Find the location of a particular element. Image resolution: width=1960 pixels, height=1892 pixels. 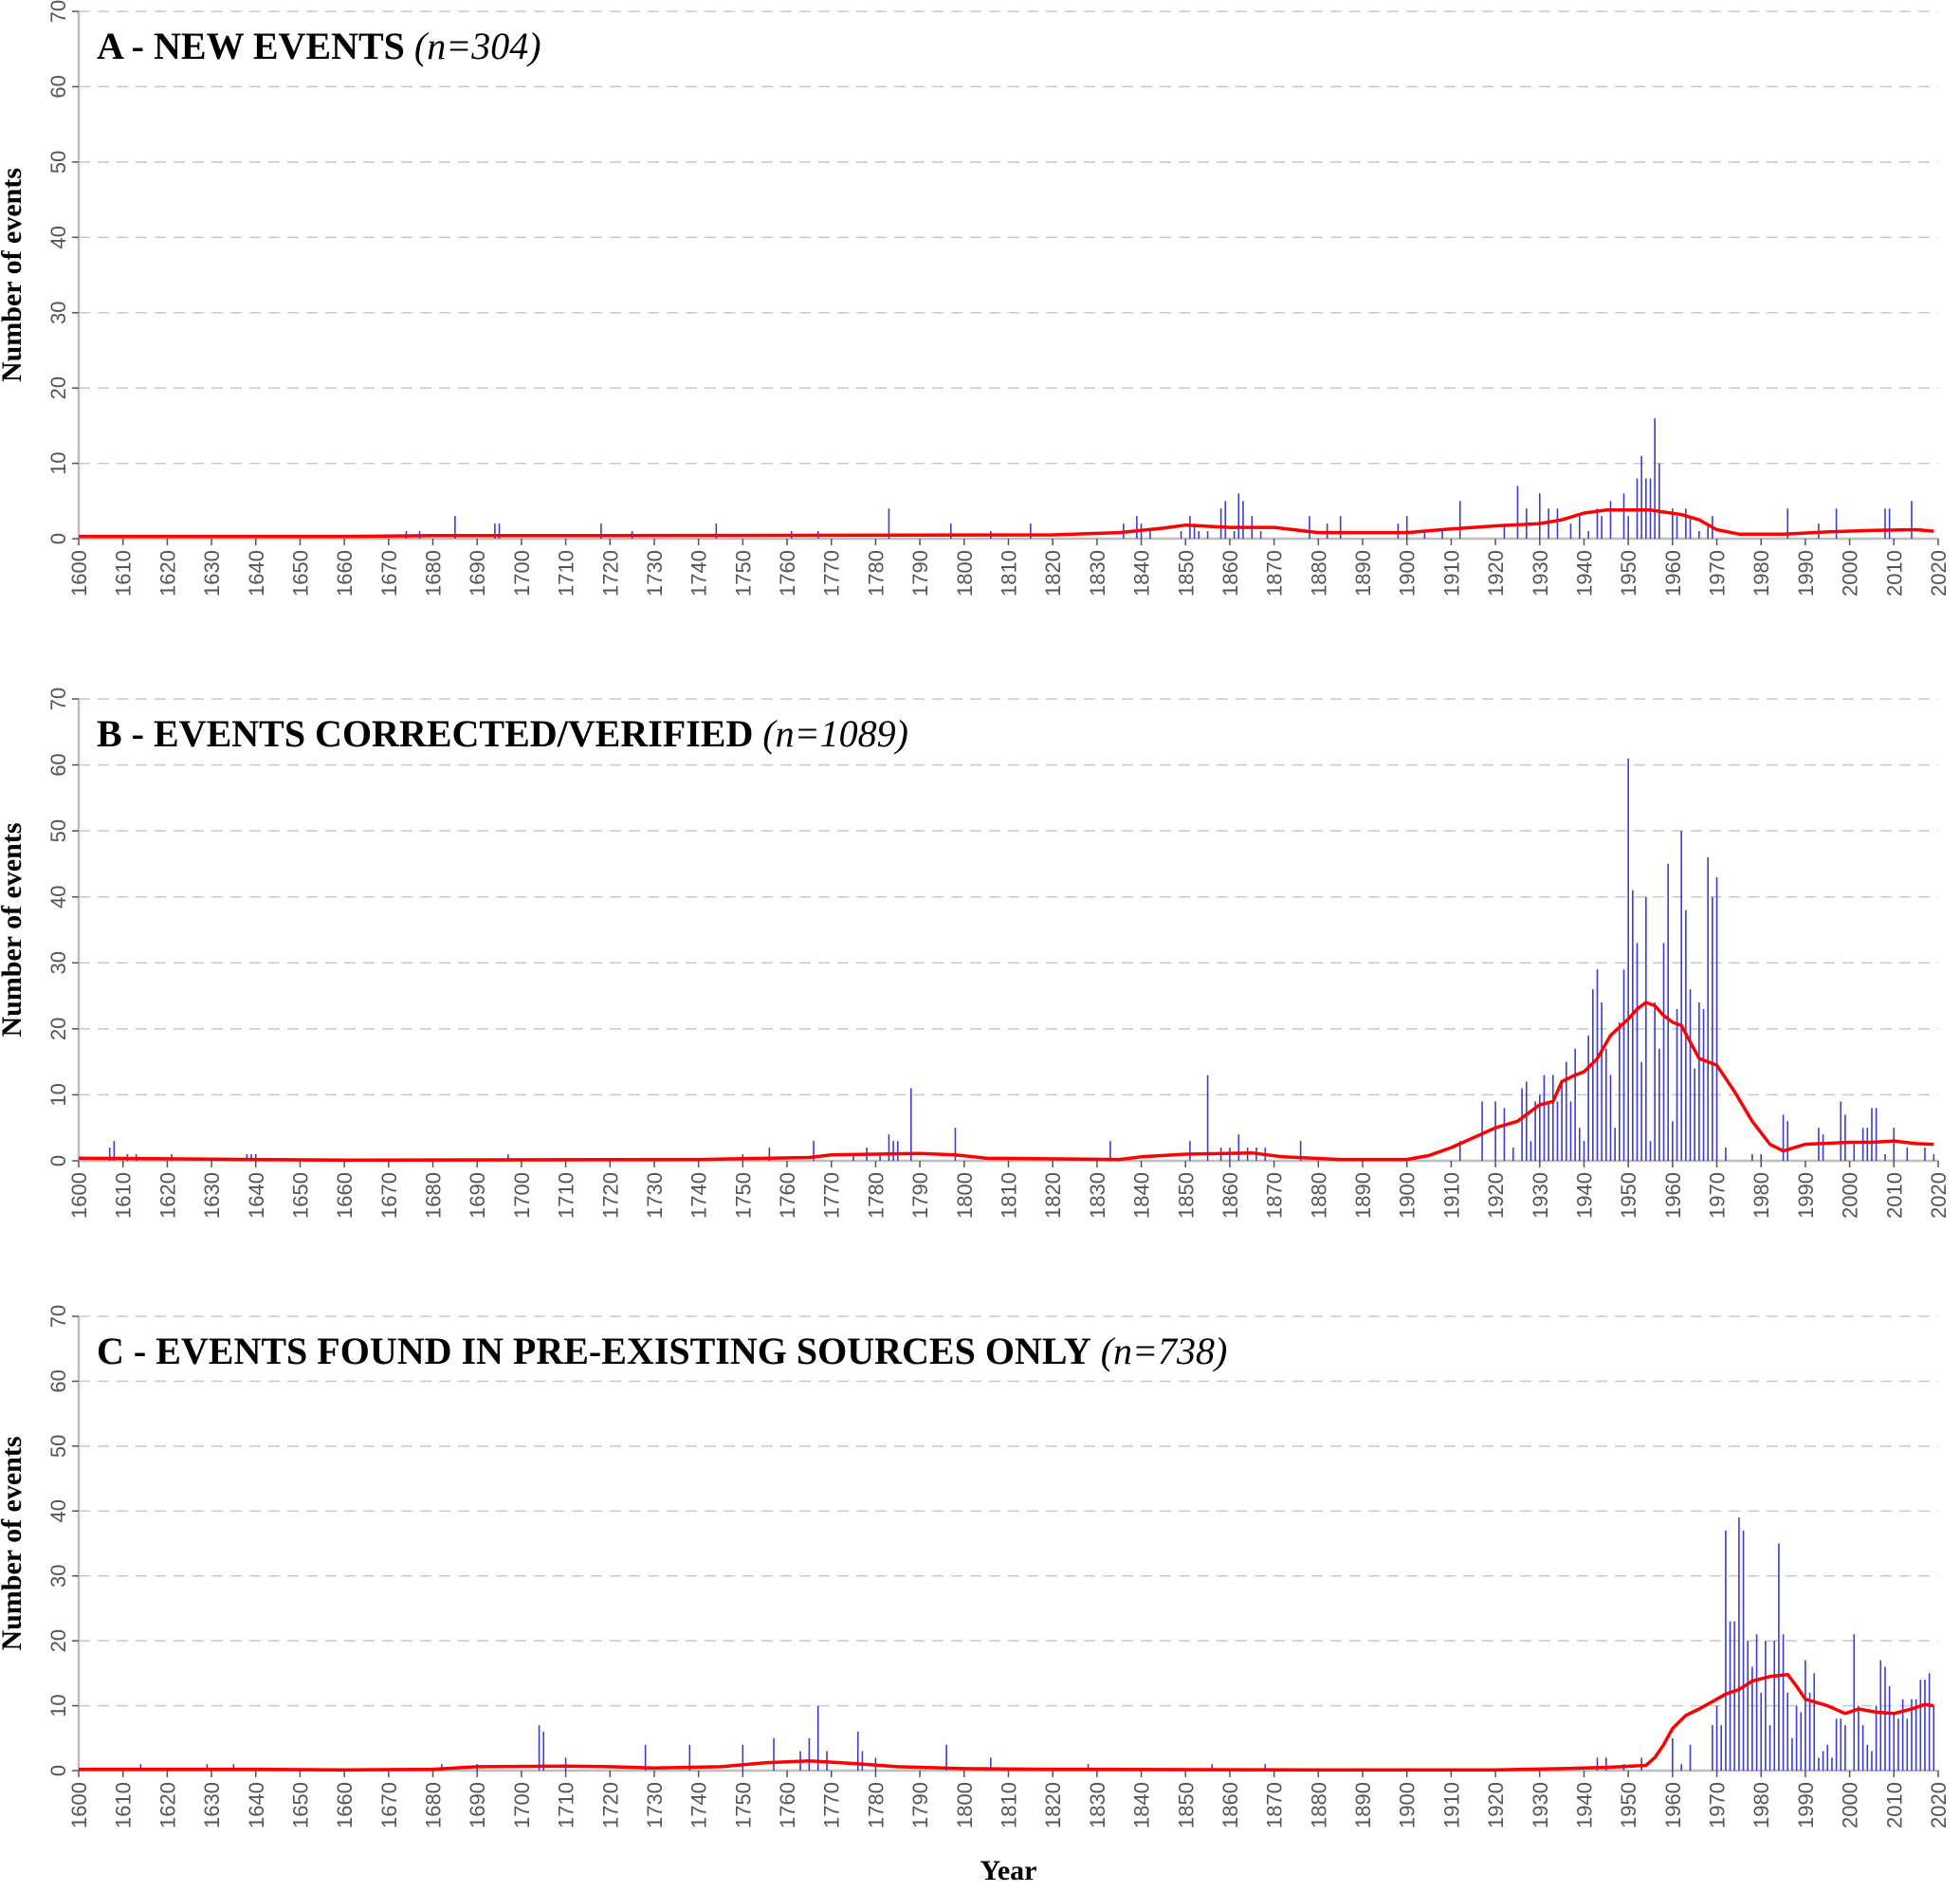

x-tick-label: 1640 is located at coordinates (256, 573).